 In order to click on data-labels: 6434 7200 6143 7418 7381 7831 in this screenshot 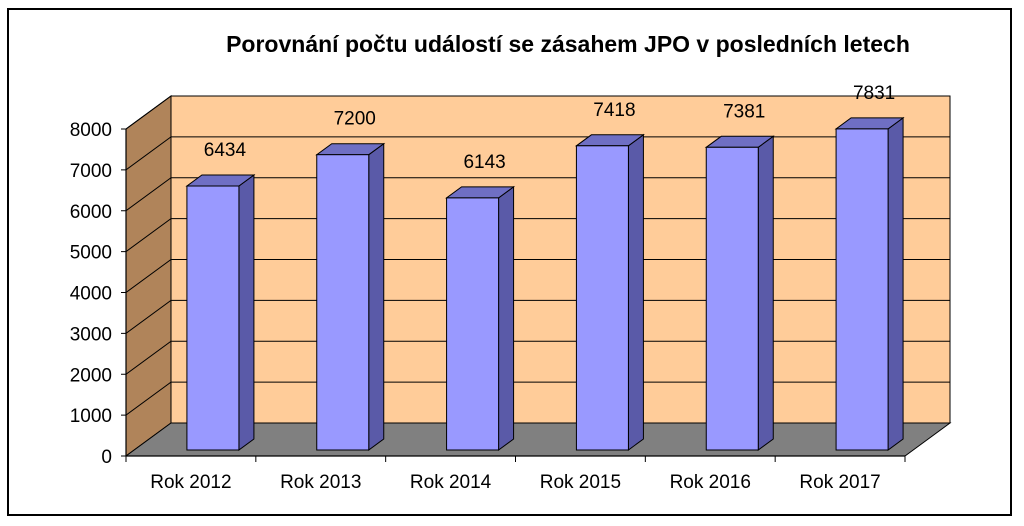, I will do `click(549, 128)`.